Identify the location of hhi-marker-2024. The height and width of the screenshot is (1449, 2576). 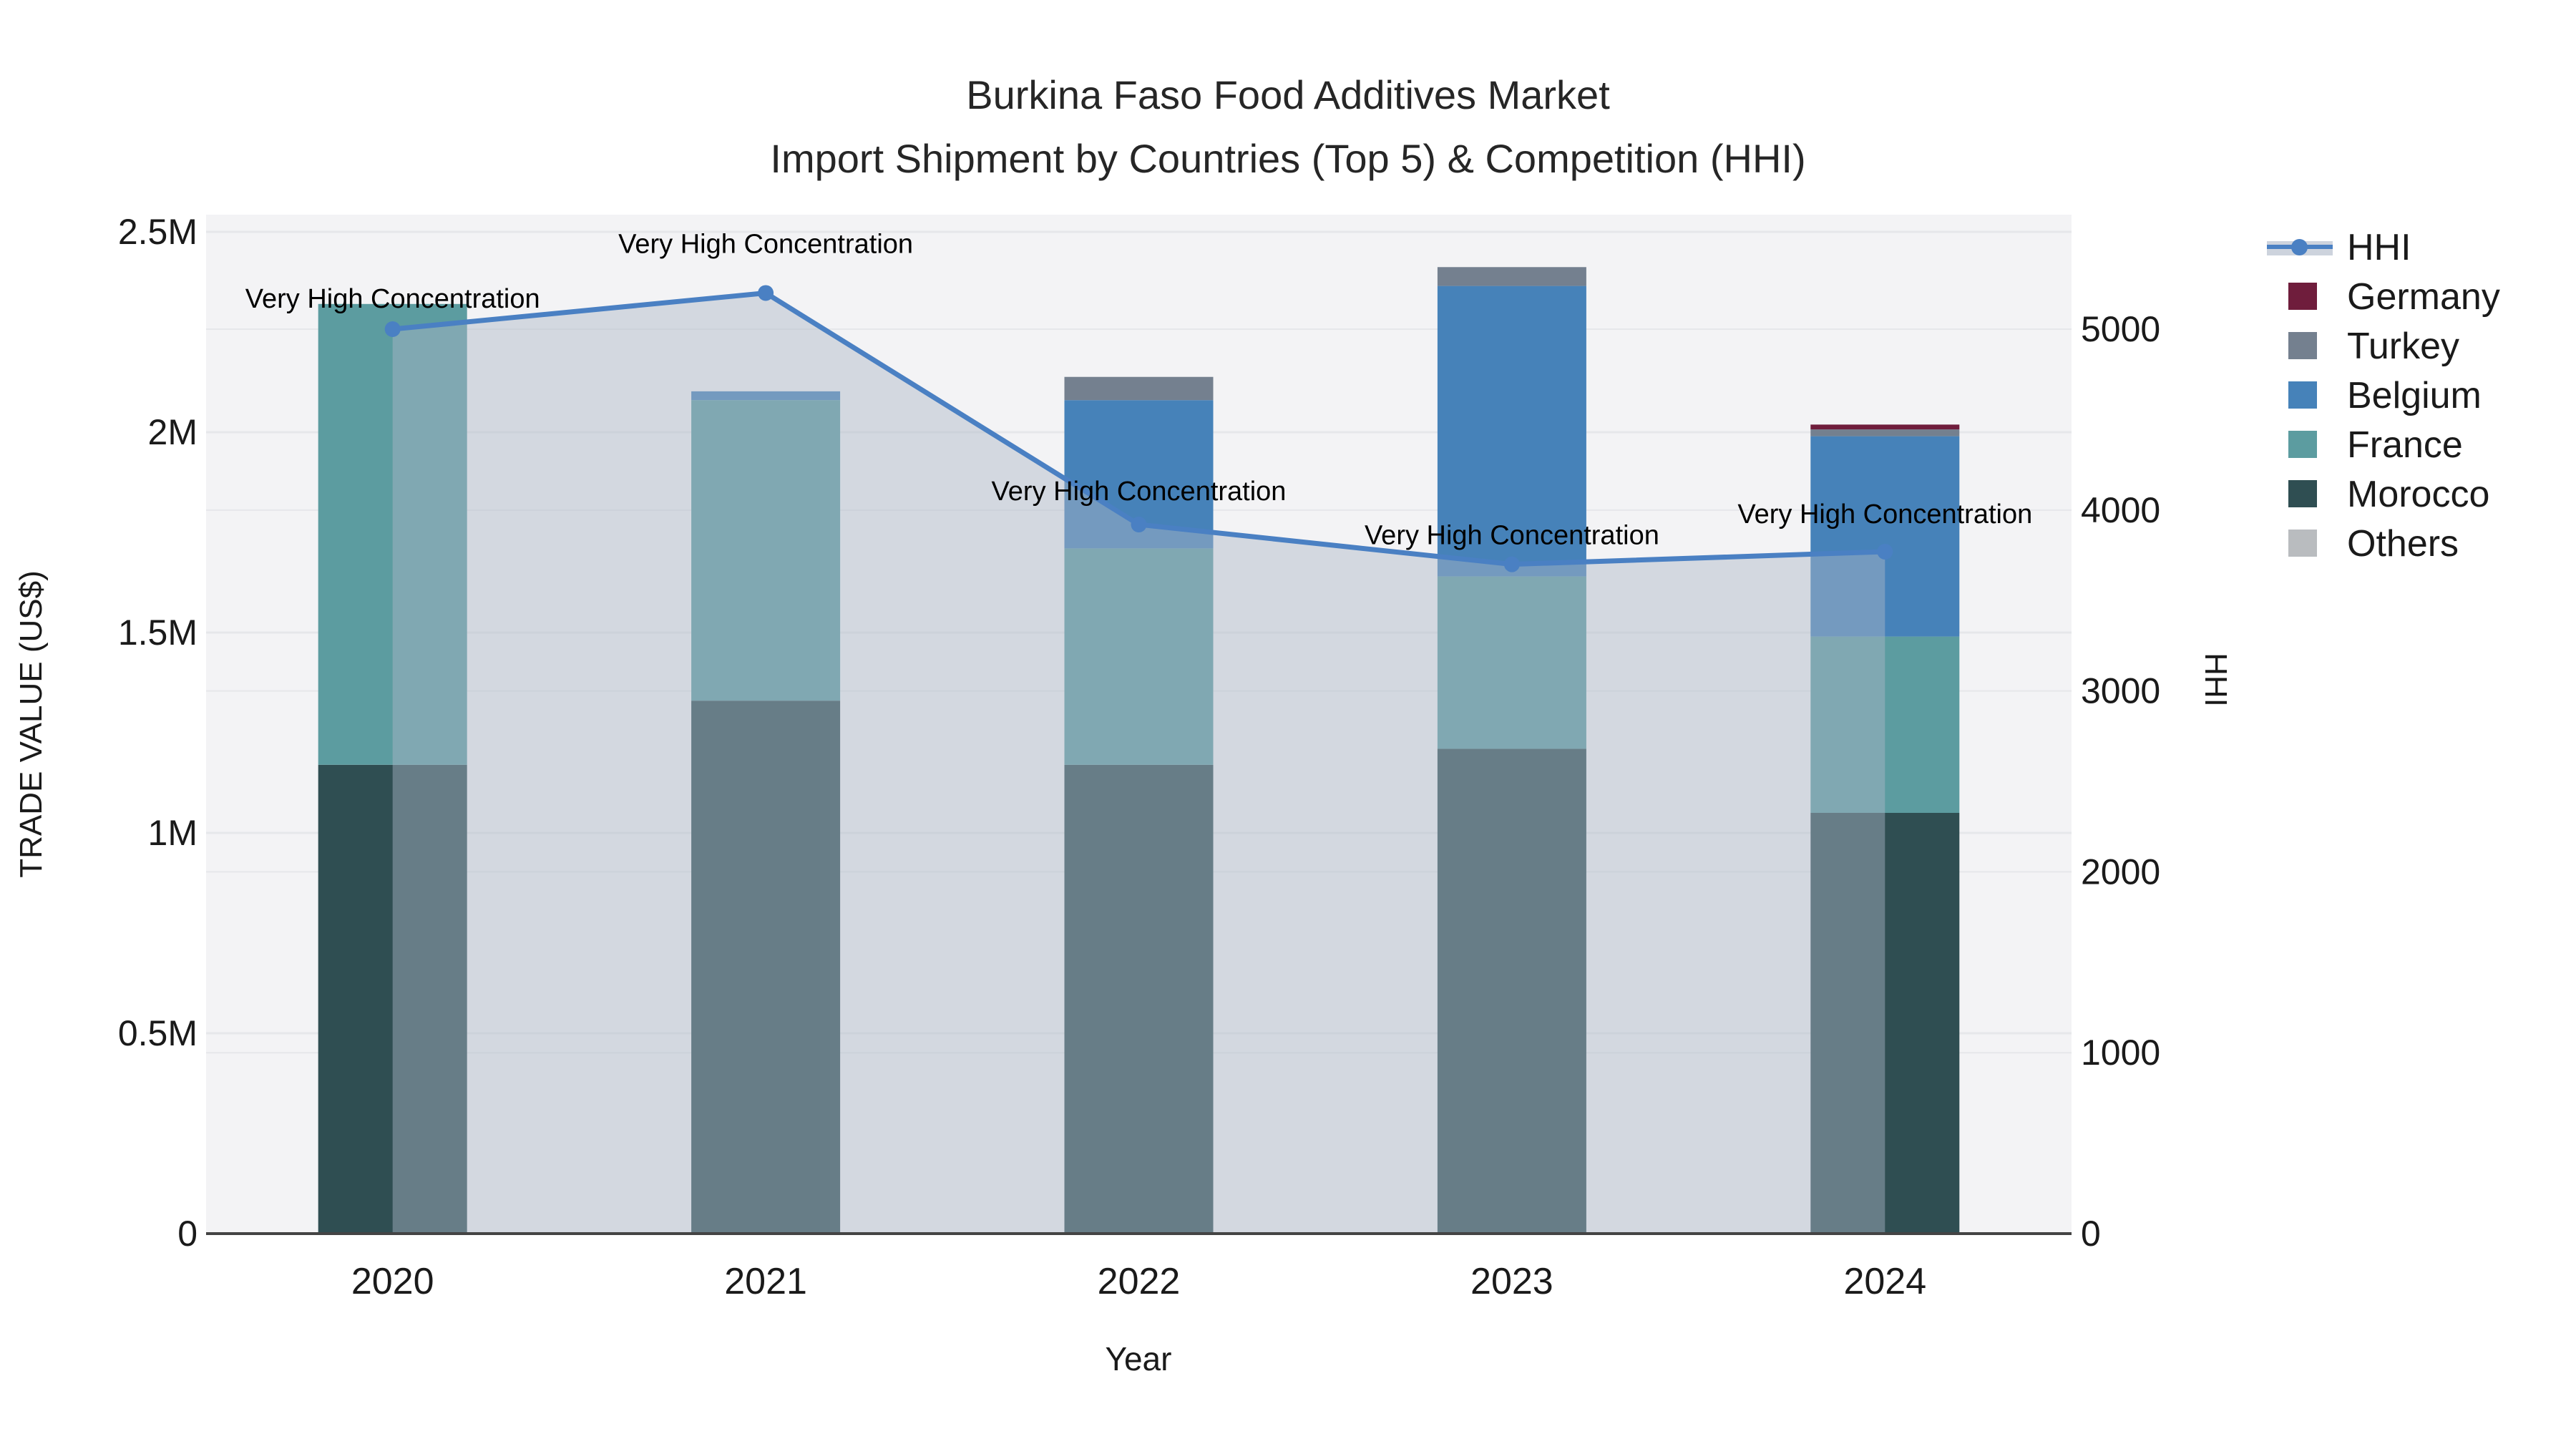
(1885, 551).